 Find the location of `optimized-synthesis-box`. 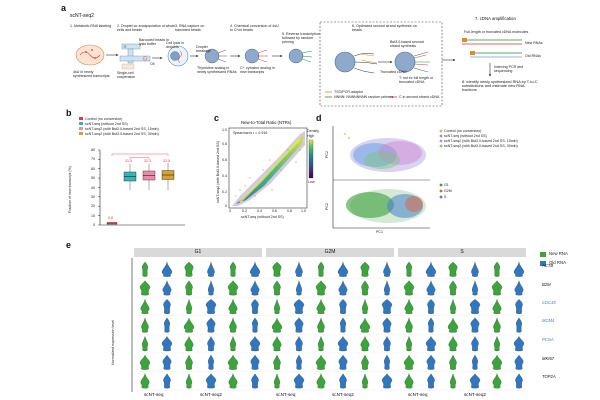

optimized-synthesis-box is located at coordinates (381, 64).